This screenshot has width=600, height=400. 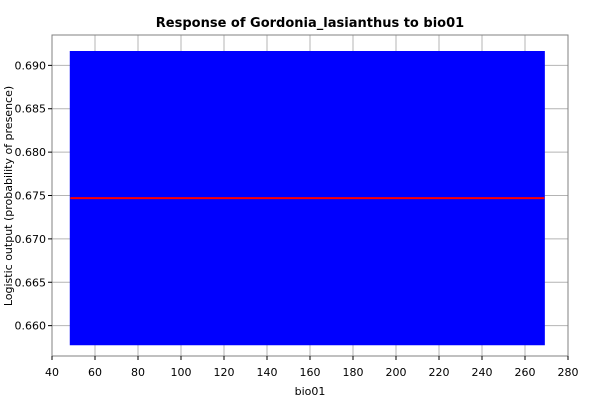 I want to click on chart-title: Response of Gordonia_lasianthus to bio01, so click(x=310, y=23).